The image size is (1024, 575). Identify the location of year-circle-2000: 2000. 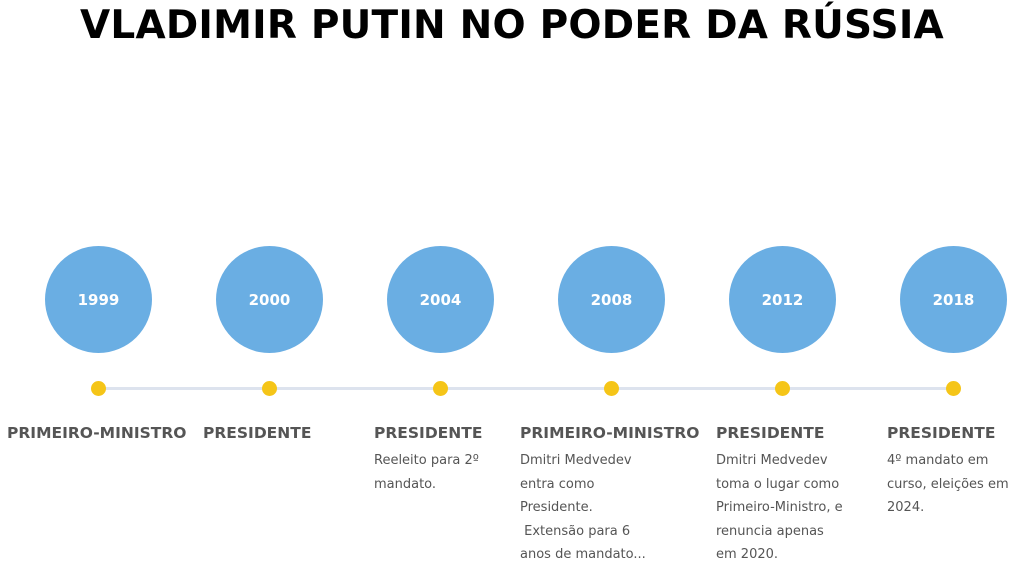
(269, 299).